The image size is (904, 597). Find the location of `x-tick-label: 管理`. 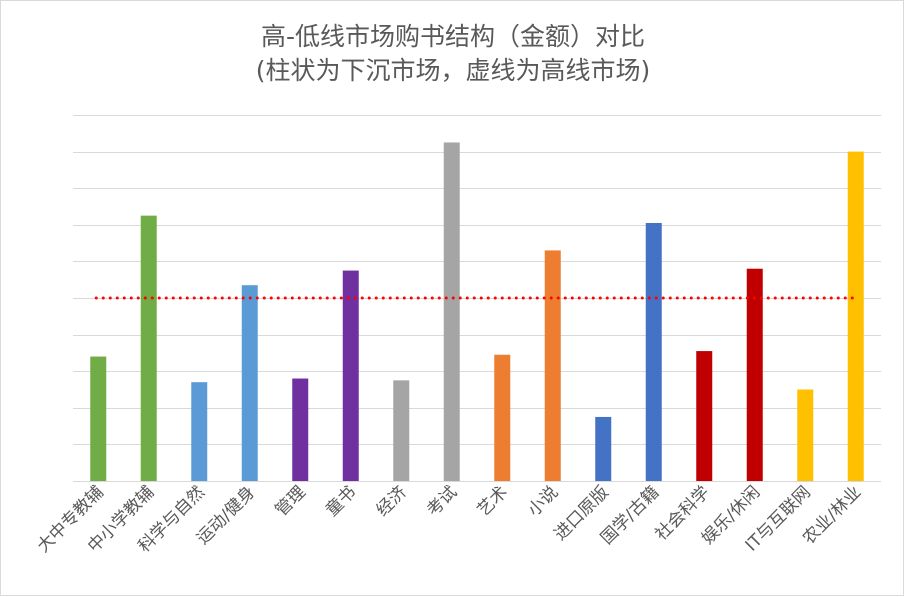

x-tick-label: 管理 is located at coordinates (291, 501).